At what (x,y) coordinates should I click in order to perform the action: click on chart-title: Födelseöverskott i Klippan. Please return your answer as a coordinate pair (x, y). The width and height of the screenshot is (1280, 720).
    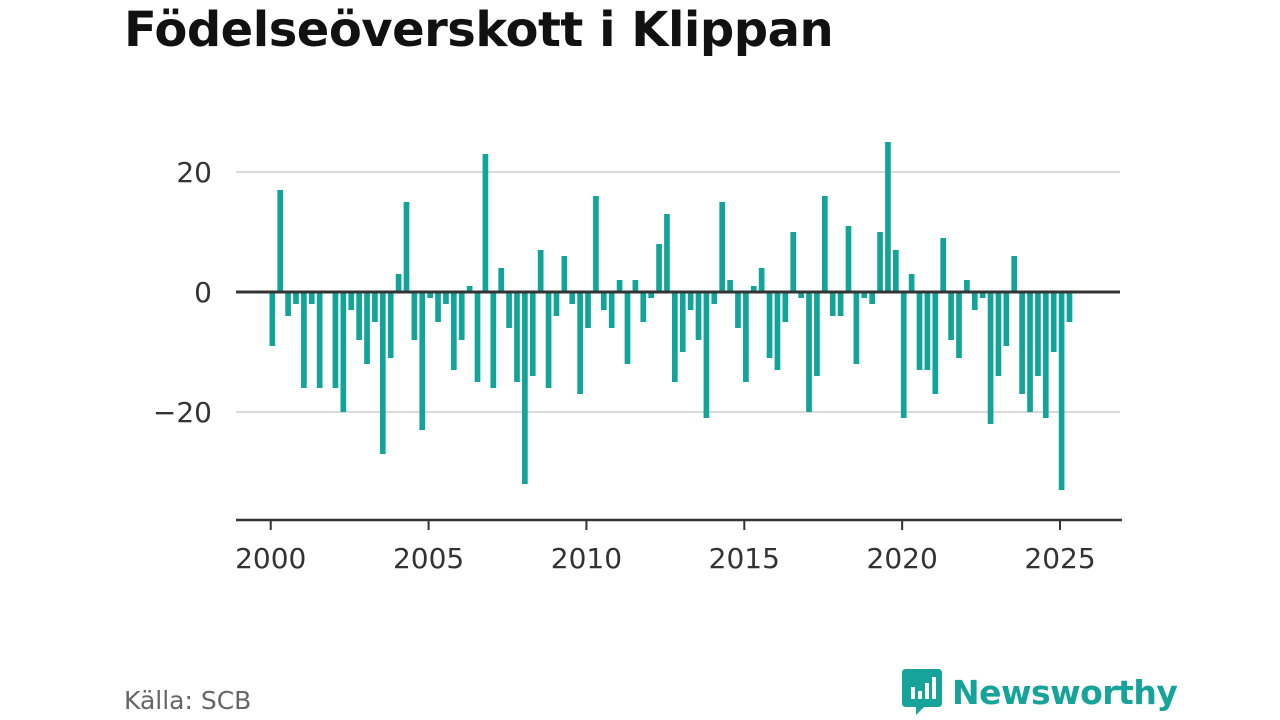
    Looking at the image, I should click on (479, 30).